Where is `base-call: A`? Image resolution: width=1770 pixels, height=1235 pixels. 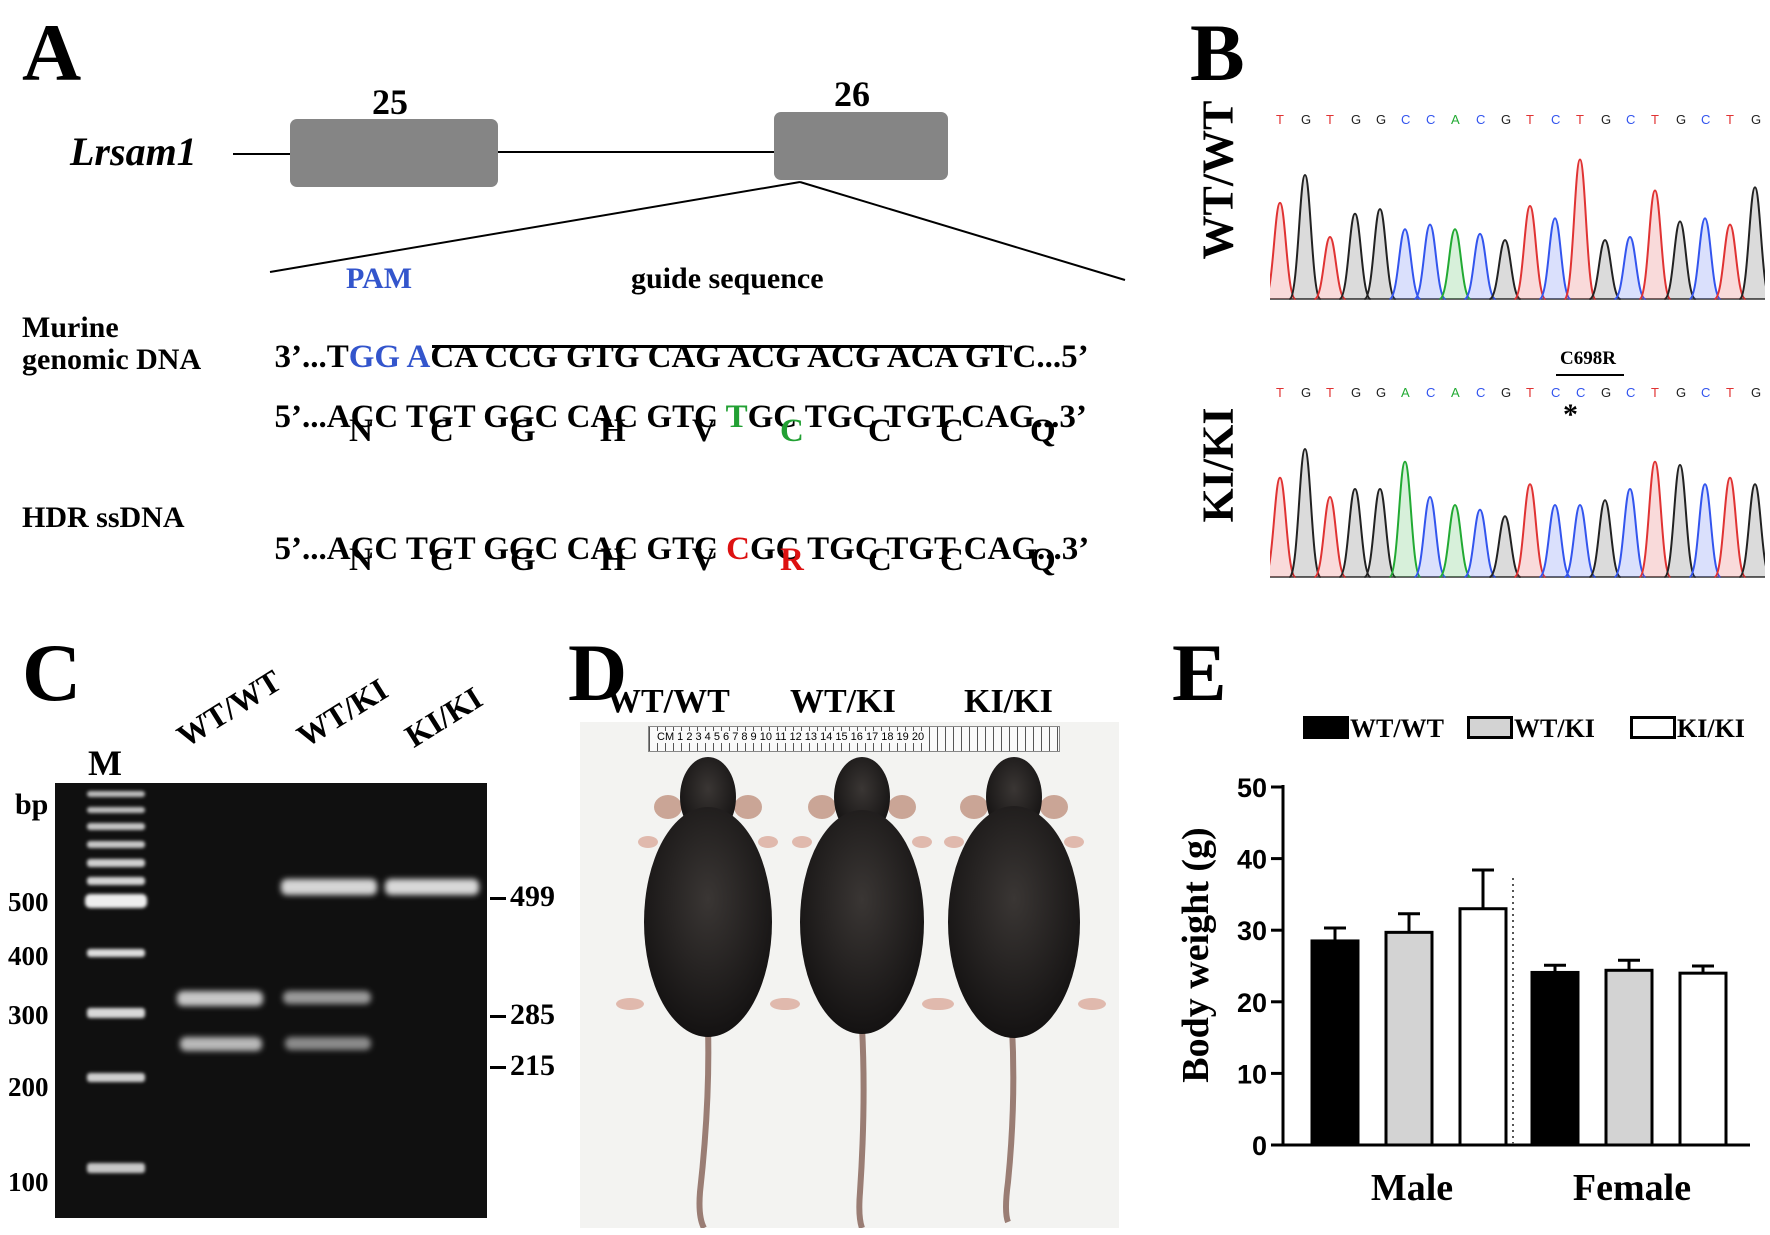
base-call: A is located at coordinates (1405, 392).